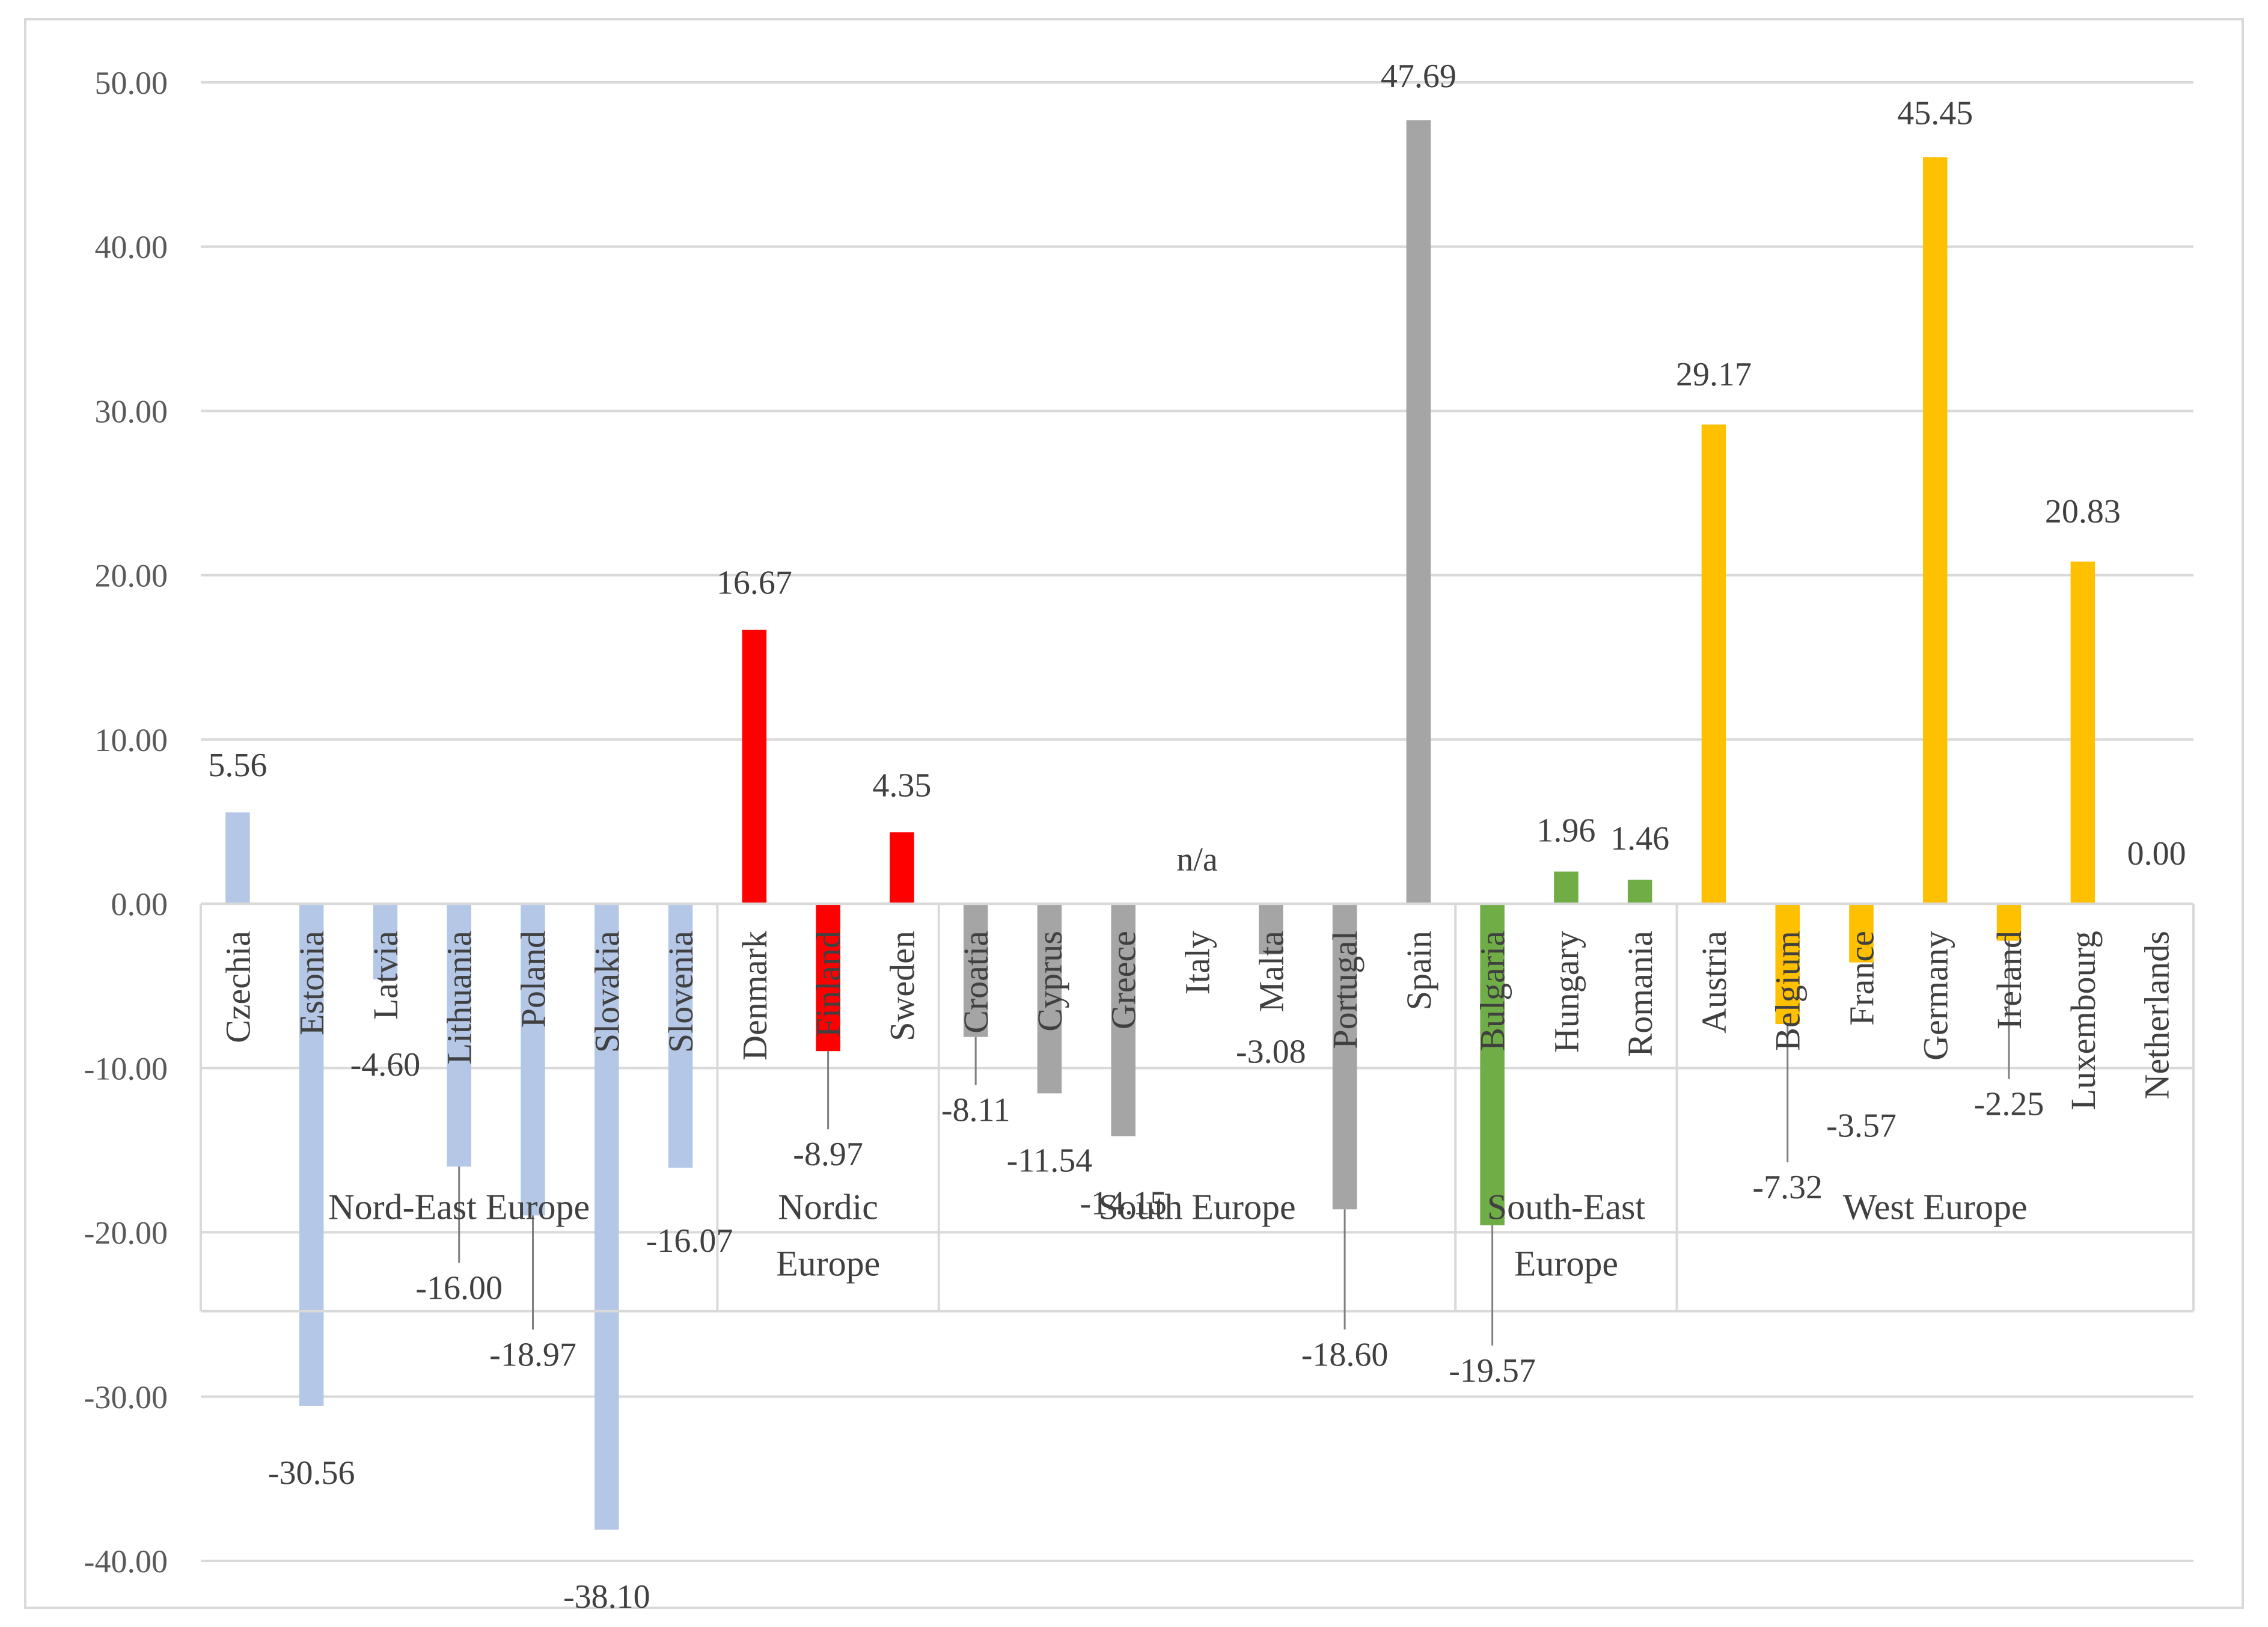  I want to click on data-label: -3.08, so click(1271, 1051).